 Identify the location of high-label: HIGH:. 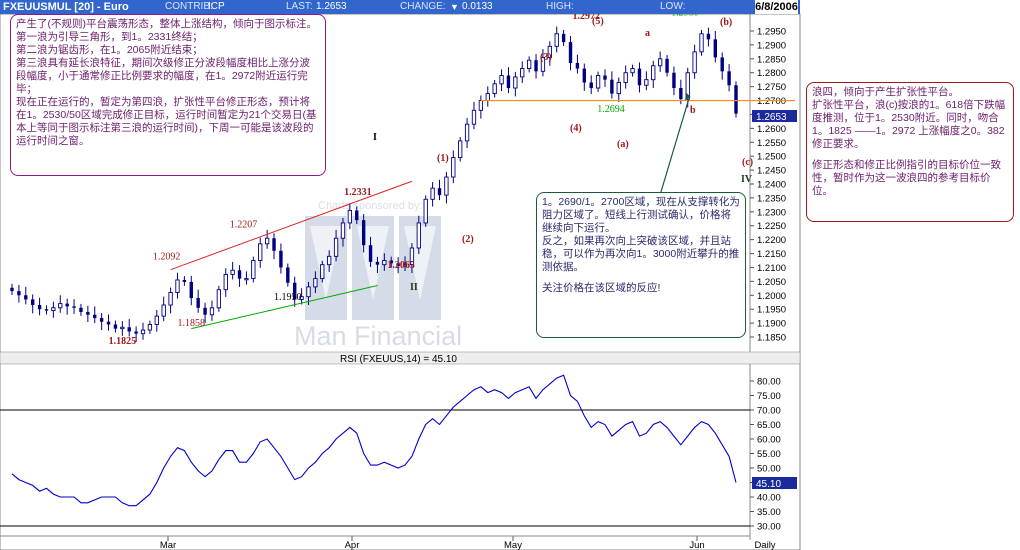
(560, 6).